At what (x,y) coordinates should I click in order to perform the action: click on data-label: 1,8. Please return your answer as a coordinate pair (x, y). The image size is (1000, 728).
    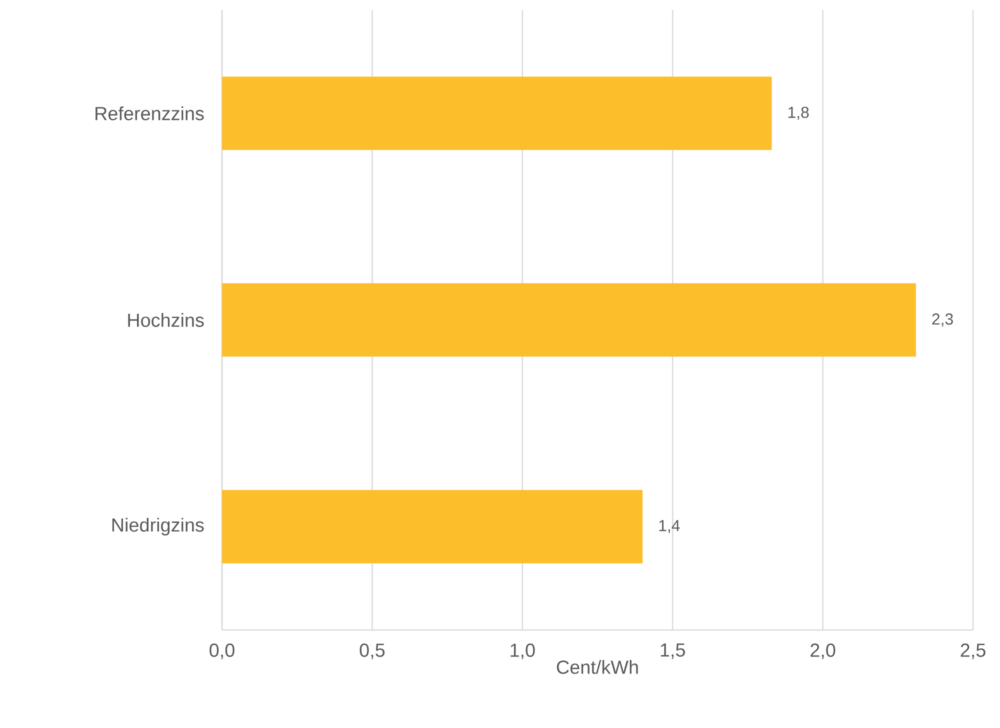
    Looking at the image, I should click on (798, 113).